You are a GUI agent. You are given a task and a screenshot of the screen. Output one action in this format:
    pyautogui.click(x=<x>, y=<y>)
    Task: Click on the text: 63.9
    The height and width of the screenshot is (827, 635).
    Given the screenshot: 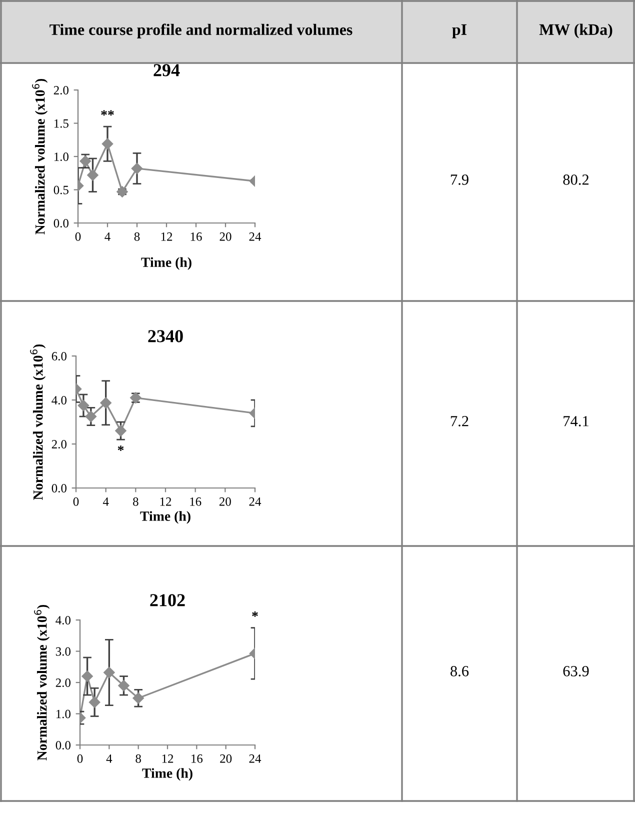 What is the action you would take?
    pyautogui.click(x=576, y=671)
    